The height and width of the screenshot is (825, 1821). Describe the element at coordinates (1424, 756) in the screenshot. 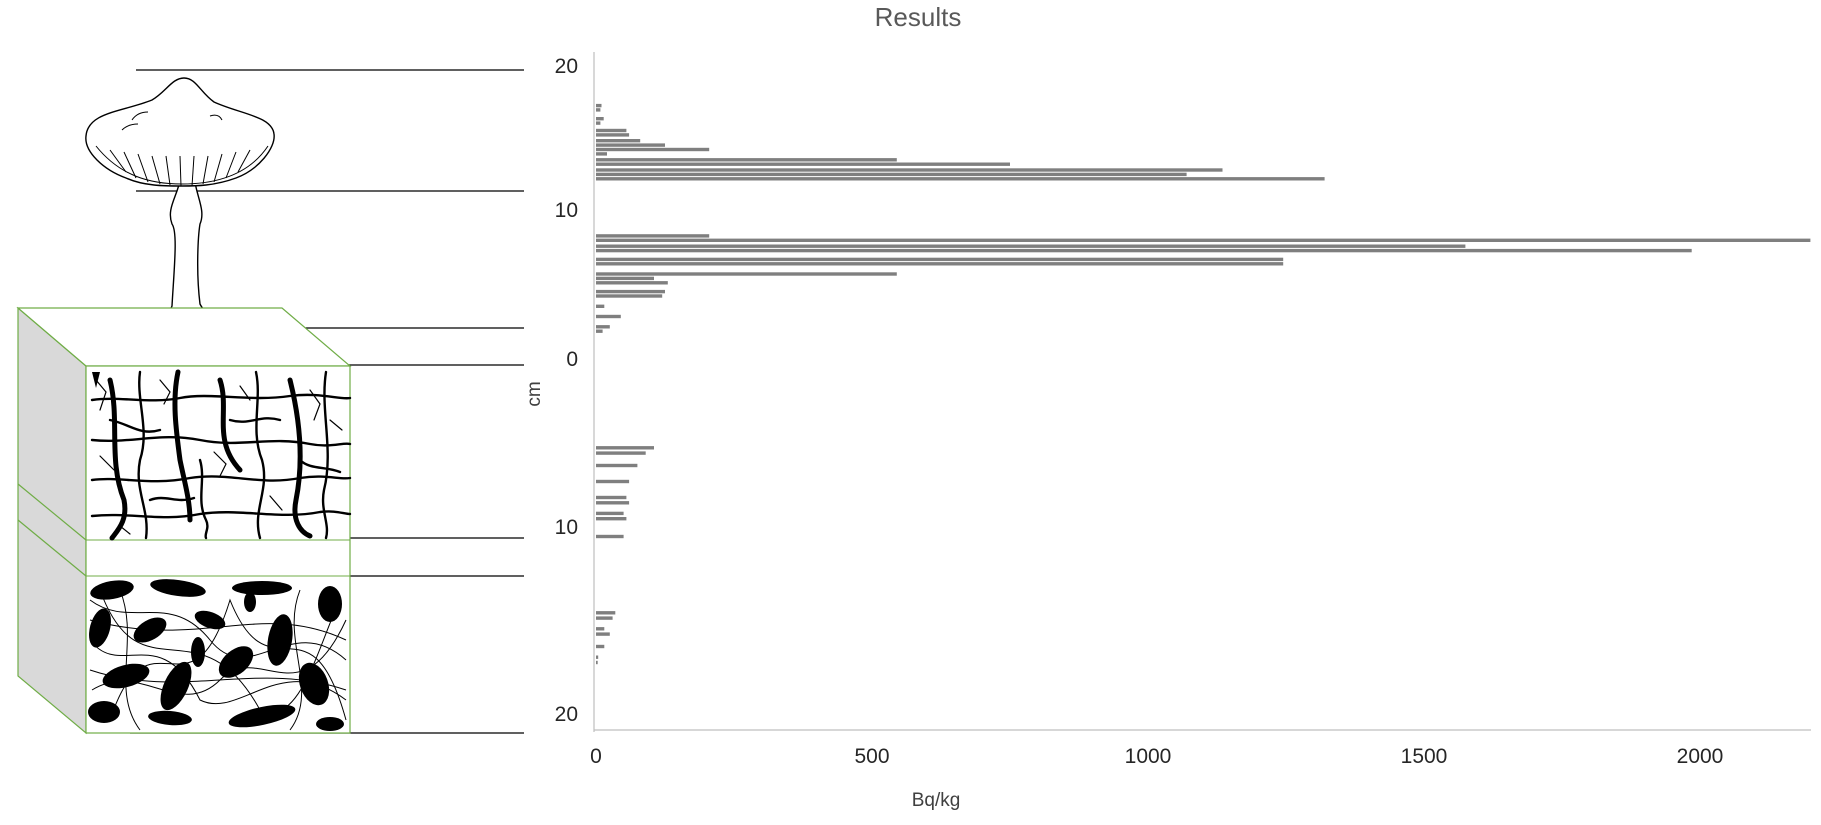

I see `x-tick-label: 1500` at that location.